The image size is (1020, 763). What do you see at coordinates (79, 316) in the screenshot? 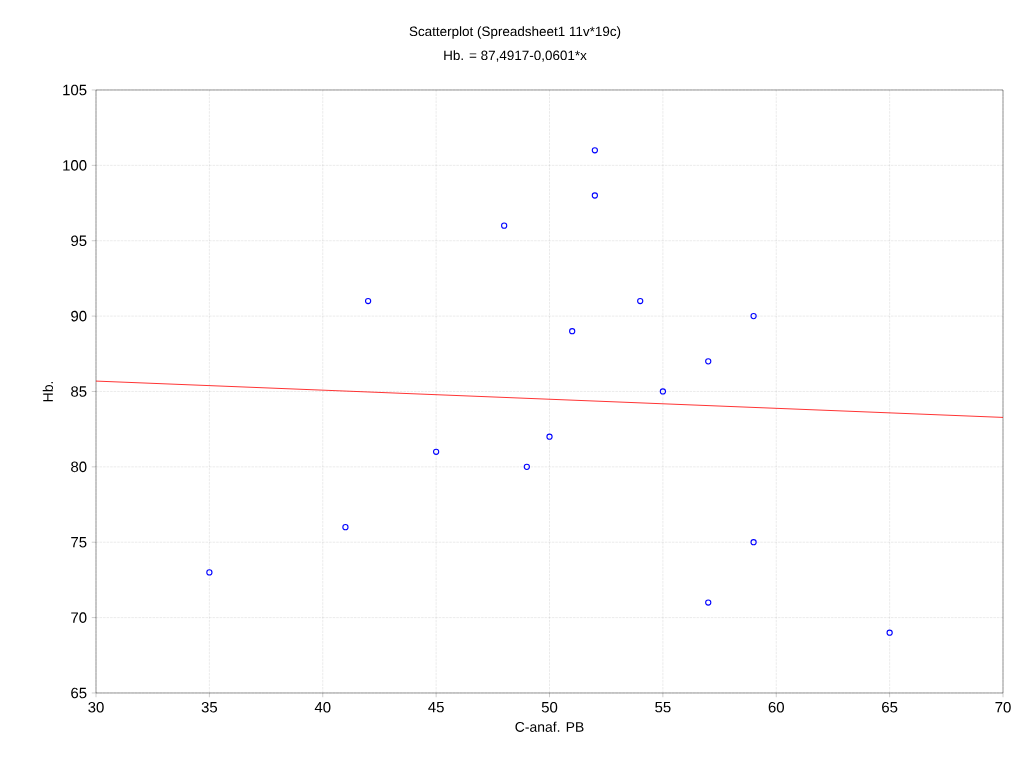
I see `y-tick-label: 90` at bounding box center [79, 316].